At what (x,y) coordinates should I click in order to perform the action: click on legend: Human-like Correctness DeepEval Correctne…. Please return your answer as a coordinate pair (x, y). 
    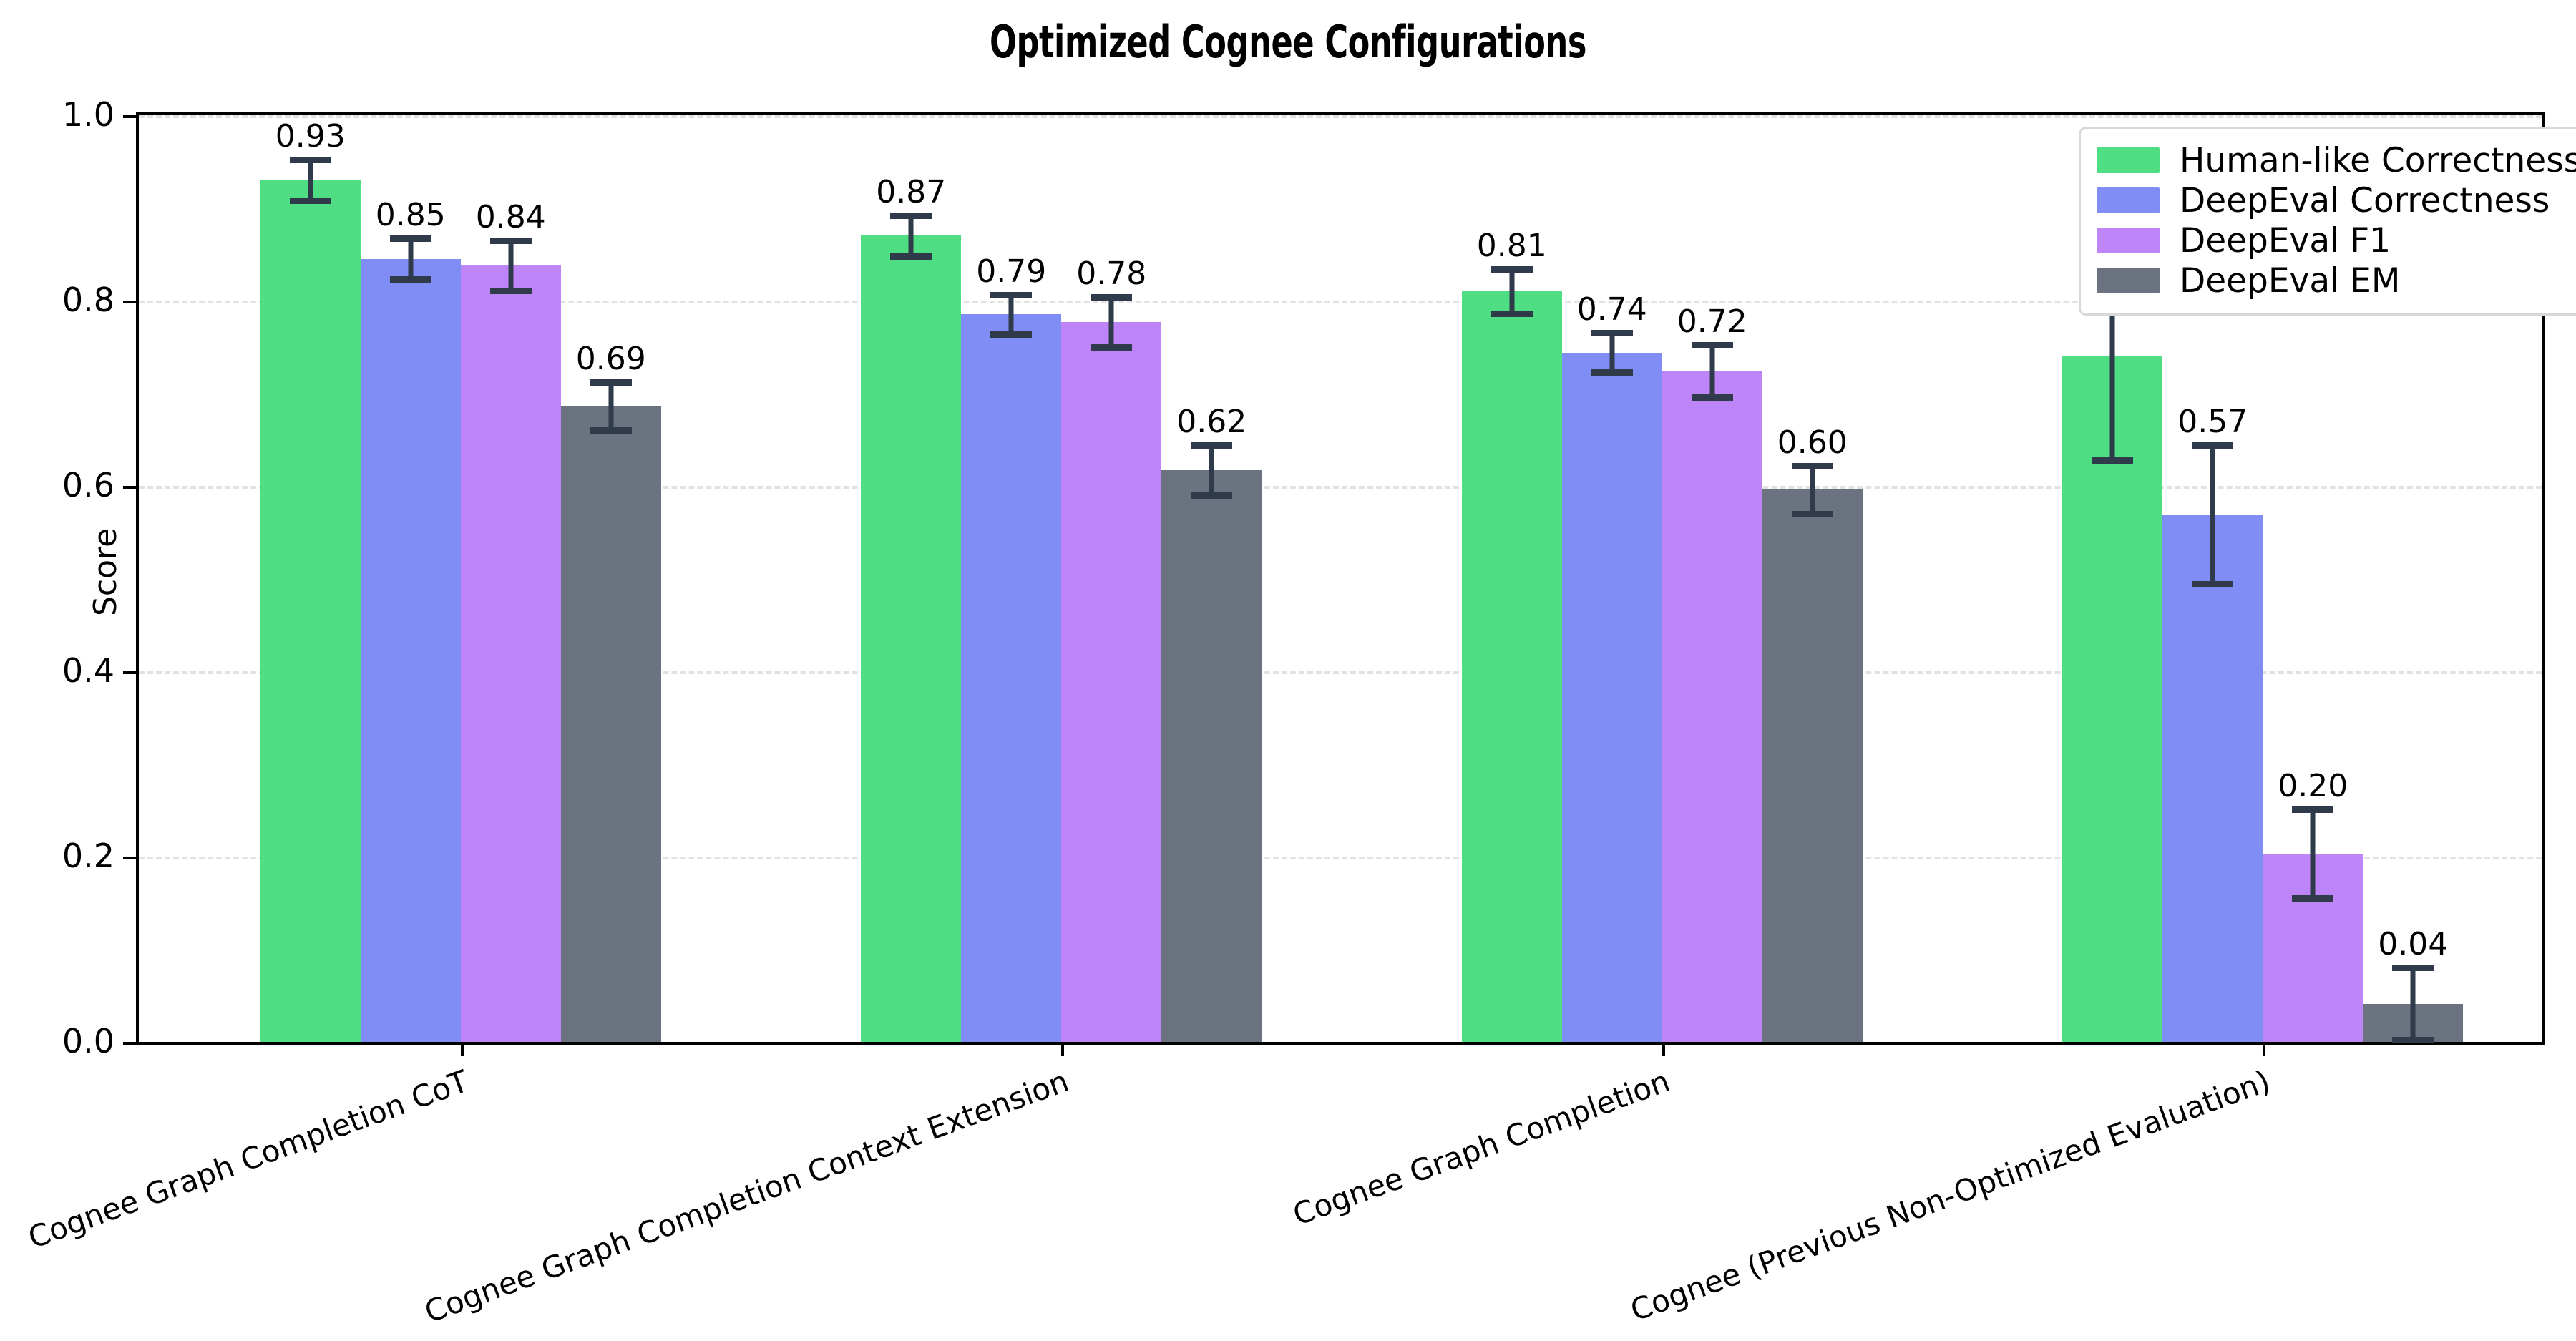
    Looking at the image, I should click on (2327, 221).